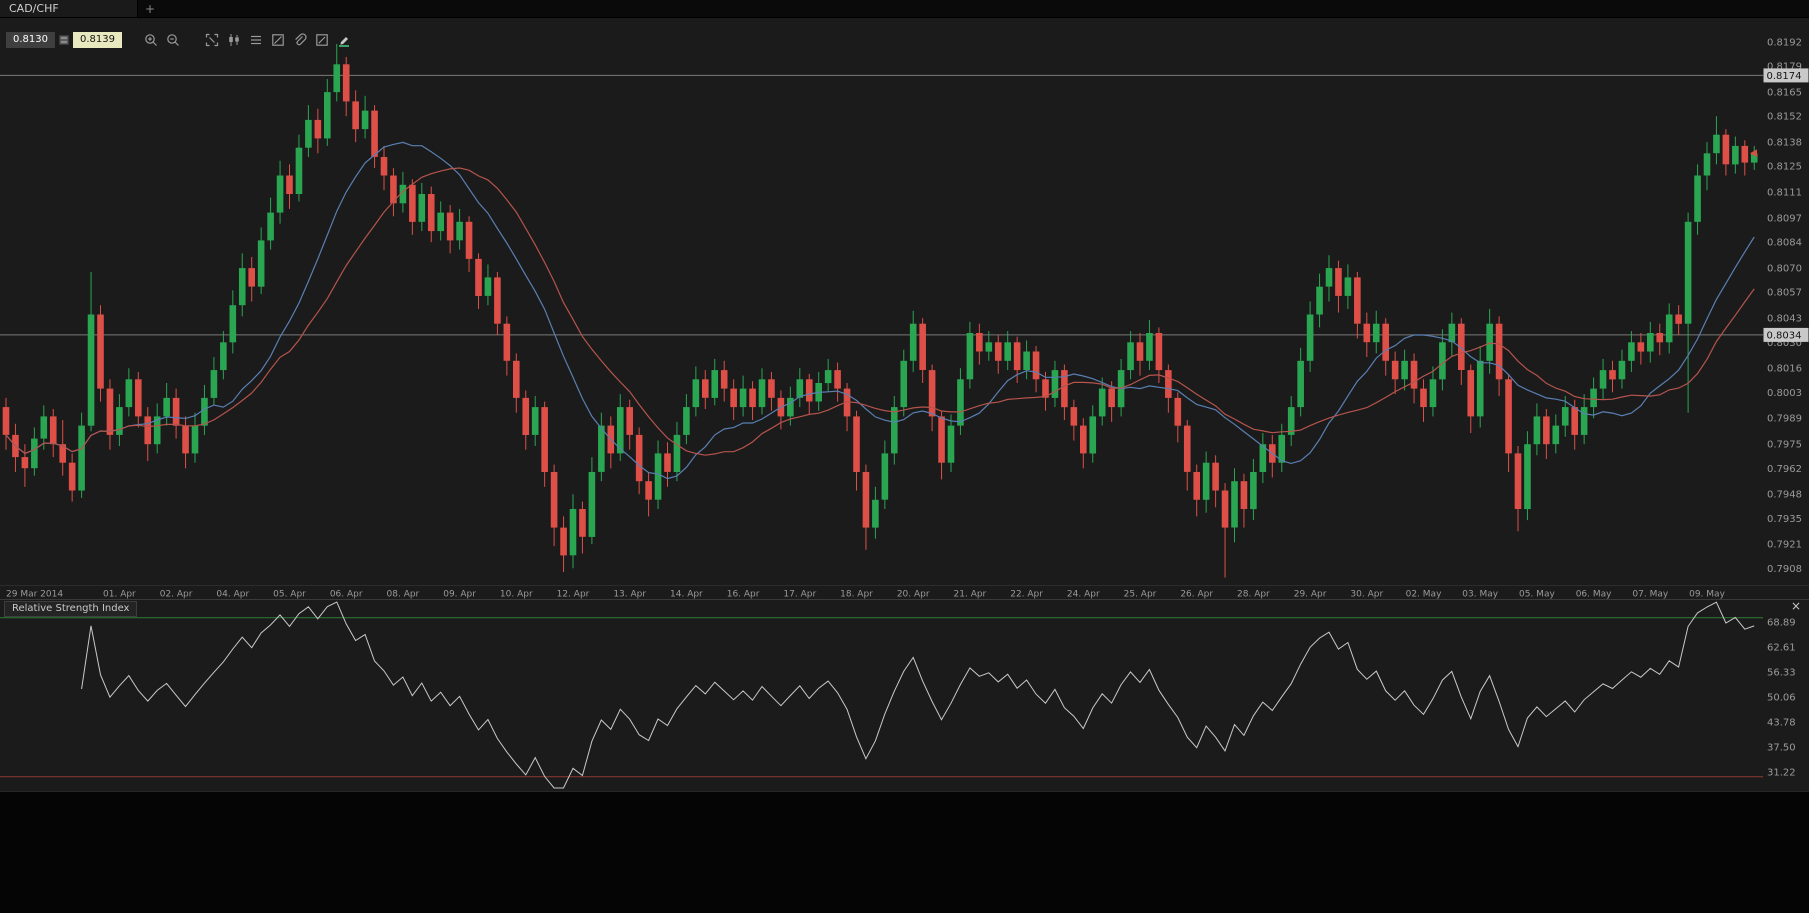 The height and width of the screenshot is (913, 1809). I want to click on date-tick-label: 20. Apr, so click(913, 595).